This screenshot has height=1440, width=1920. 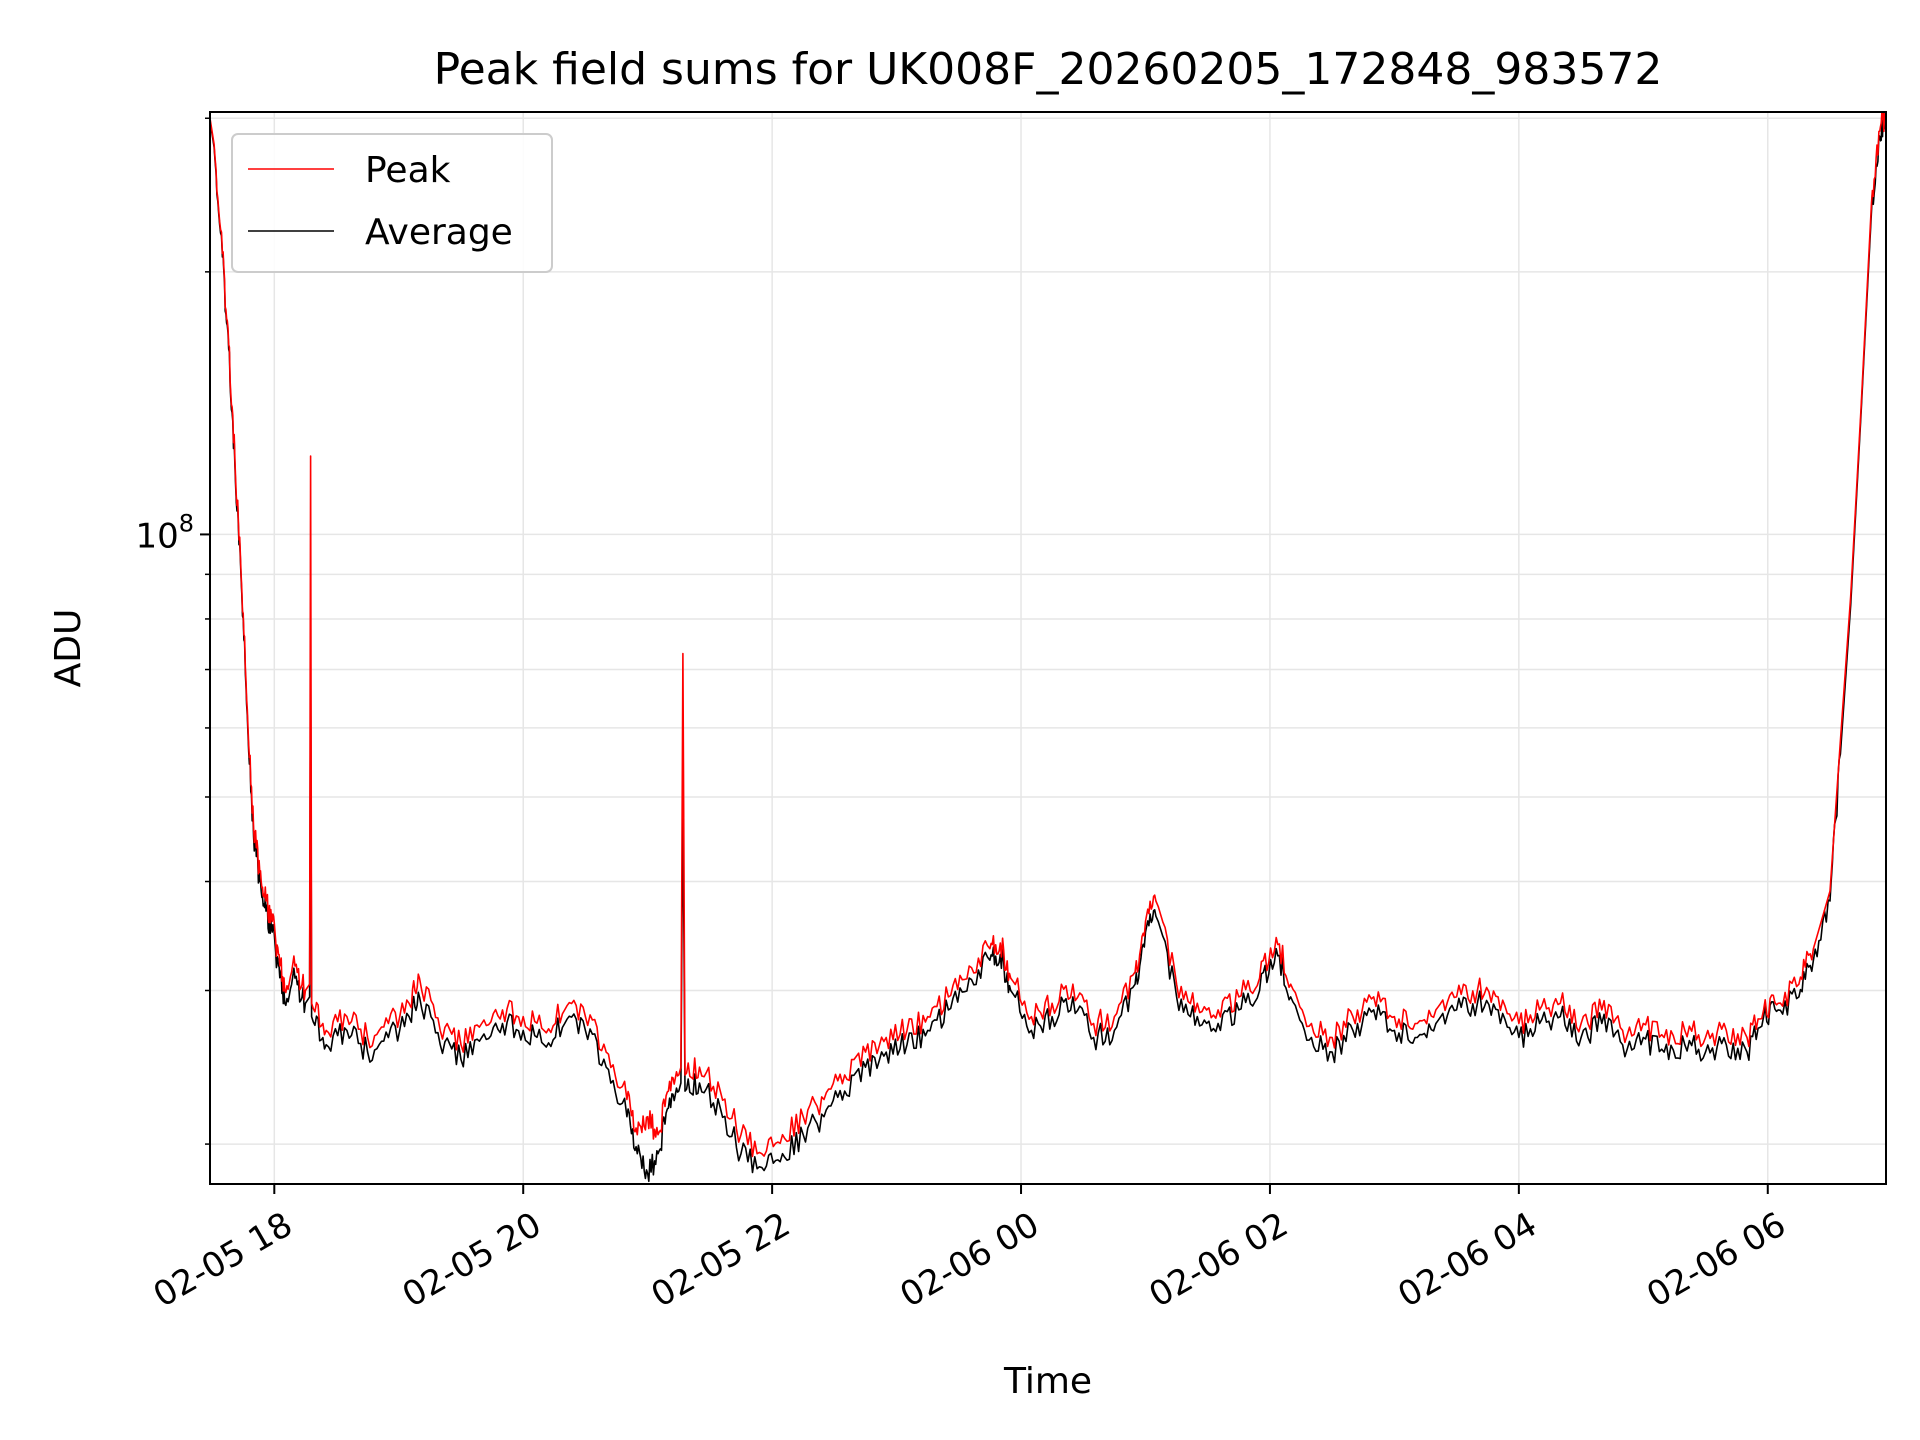 I want to click on legend-label-average: Average, so click(x=439, y=232).